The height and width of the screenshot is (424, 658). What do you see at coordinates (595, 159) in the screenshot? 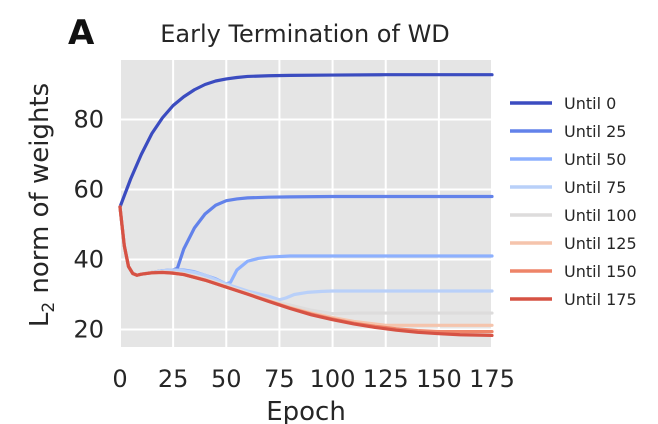
I see `legend-label: Until 50` at bounding box center [595, 159].